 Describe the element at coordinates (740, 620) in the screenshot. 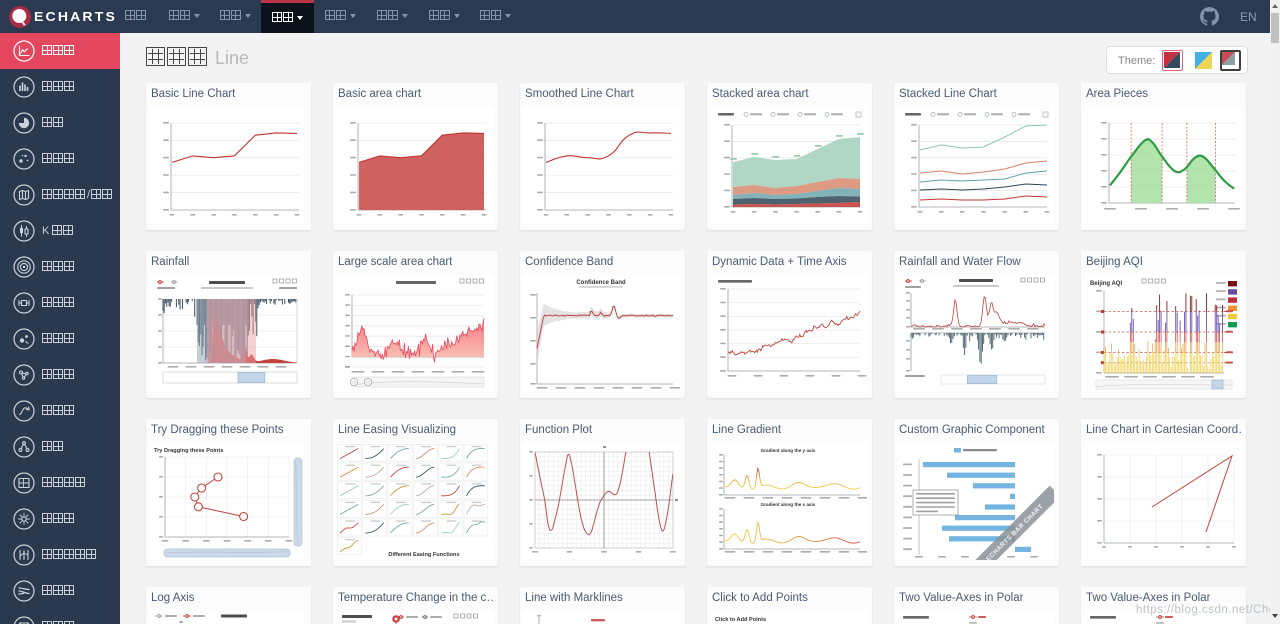

I see `svg-text: Click to Add Points` at that location.